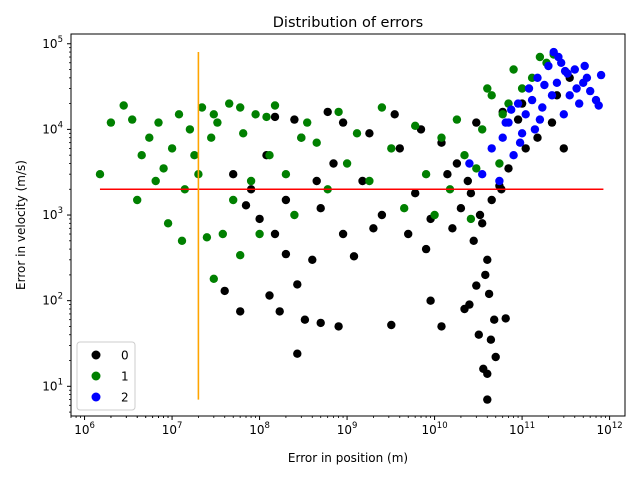  I want to click on x-axis-ticks: 106 107 108 109 1010 1011 1012, so click(346, 426).